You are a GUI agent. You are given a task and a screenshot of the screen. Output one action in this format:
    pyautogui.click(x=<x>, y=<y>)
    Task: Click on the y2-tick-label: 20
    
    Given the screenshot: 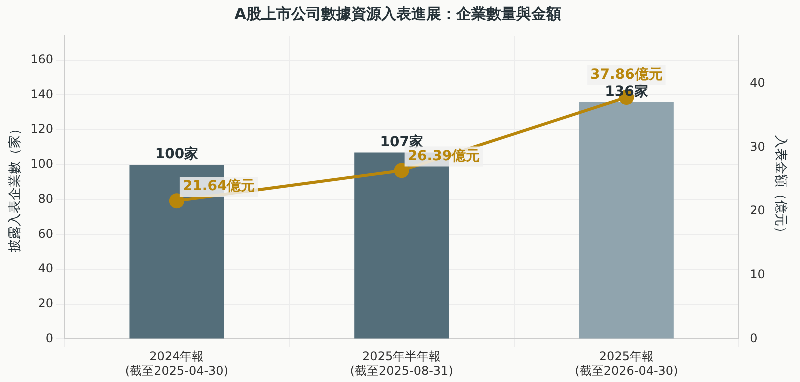 What is the action you would take?
    pyautogui.click(x=758, y=211)
    